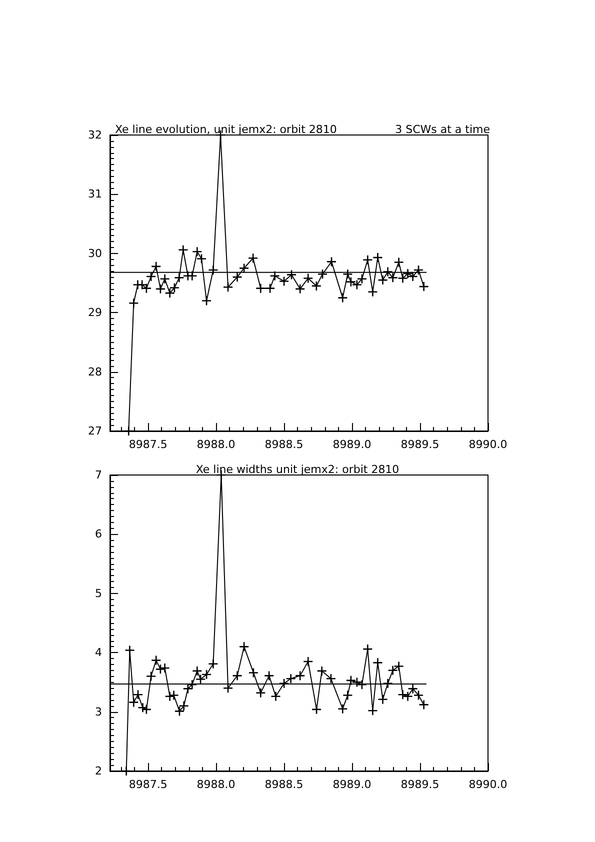 The image size is (595, 842). I want to click on y-tick-label: 3, so click(98, 711).